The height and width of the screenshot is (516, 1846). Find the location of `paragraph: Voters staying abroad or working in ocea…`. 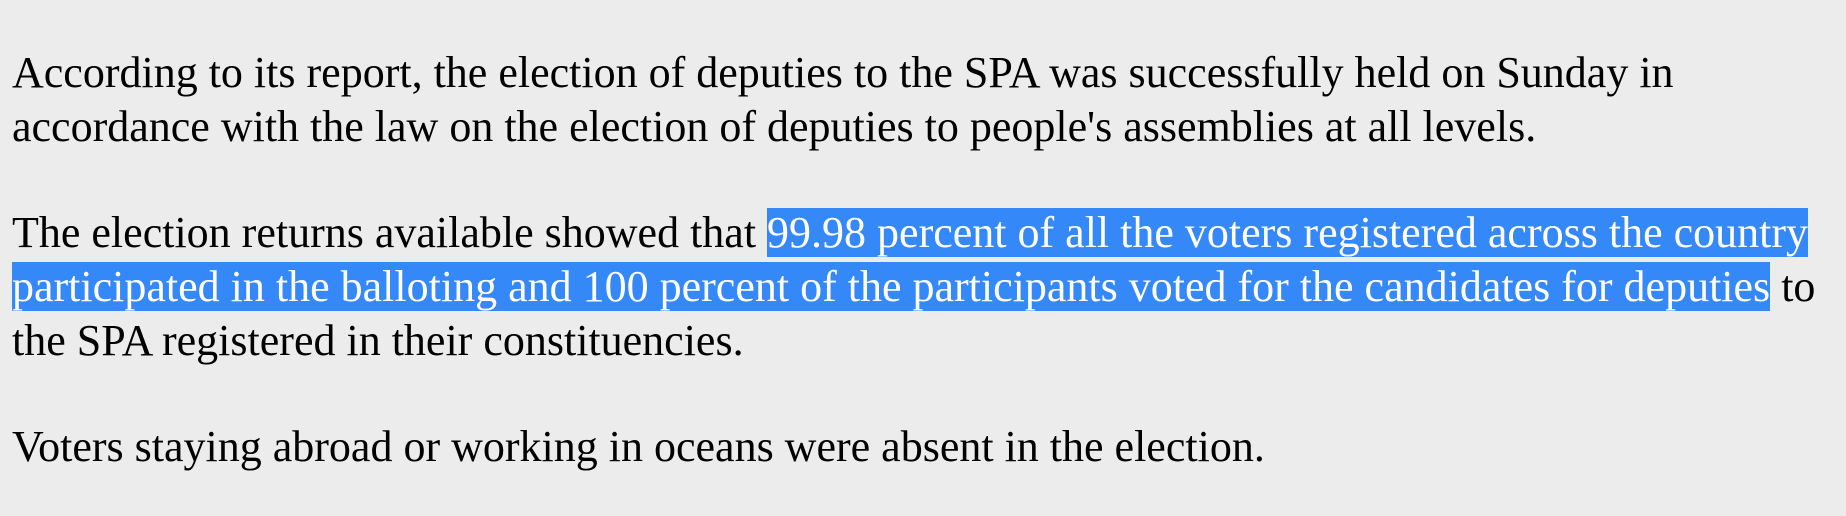

paragraph: Voters staying abroad or working in ocea… is located at coordinates (921, 447).